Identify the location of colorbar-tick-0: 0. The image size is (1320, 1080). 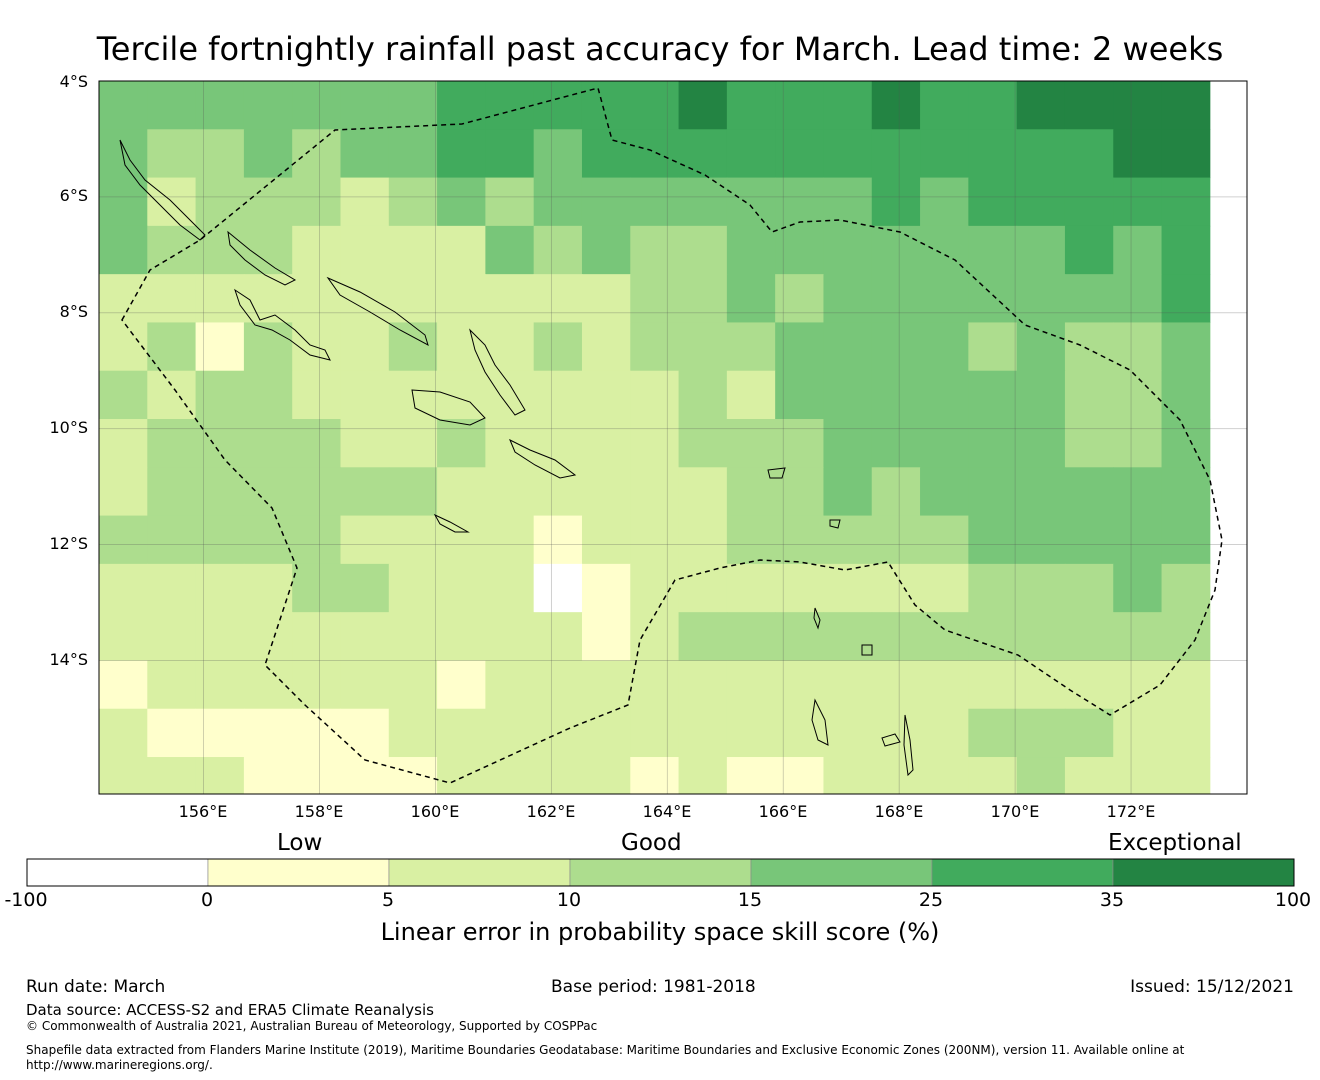
(207, 900).